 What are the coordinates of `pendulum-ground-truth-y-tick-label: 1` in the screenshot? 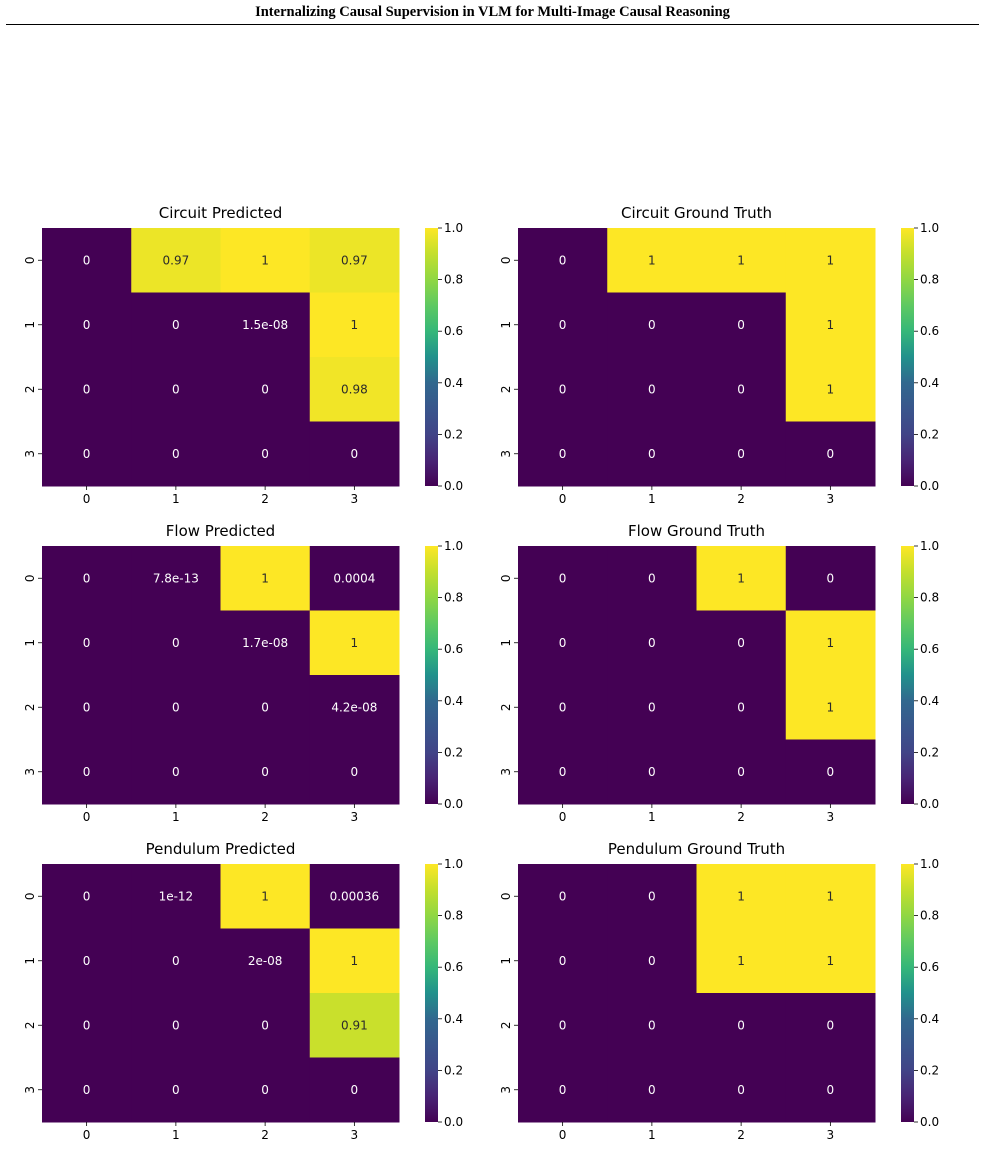 It's located at (506, 961).